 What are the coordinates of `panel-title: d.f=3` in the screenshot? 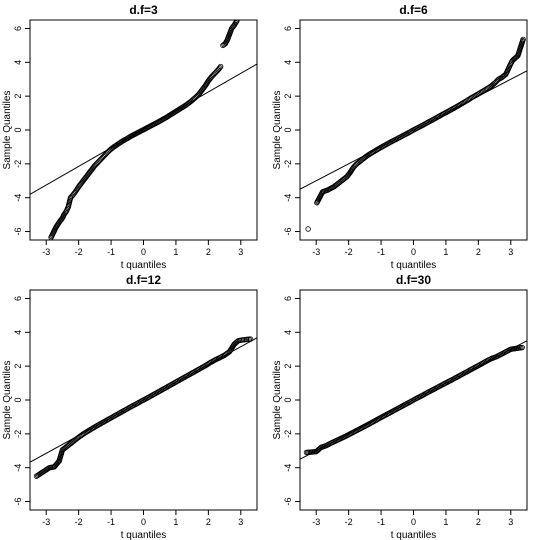 It's located at (143, 10).